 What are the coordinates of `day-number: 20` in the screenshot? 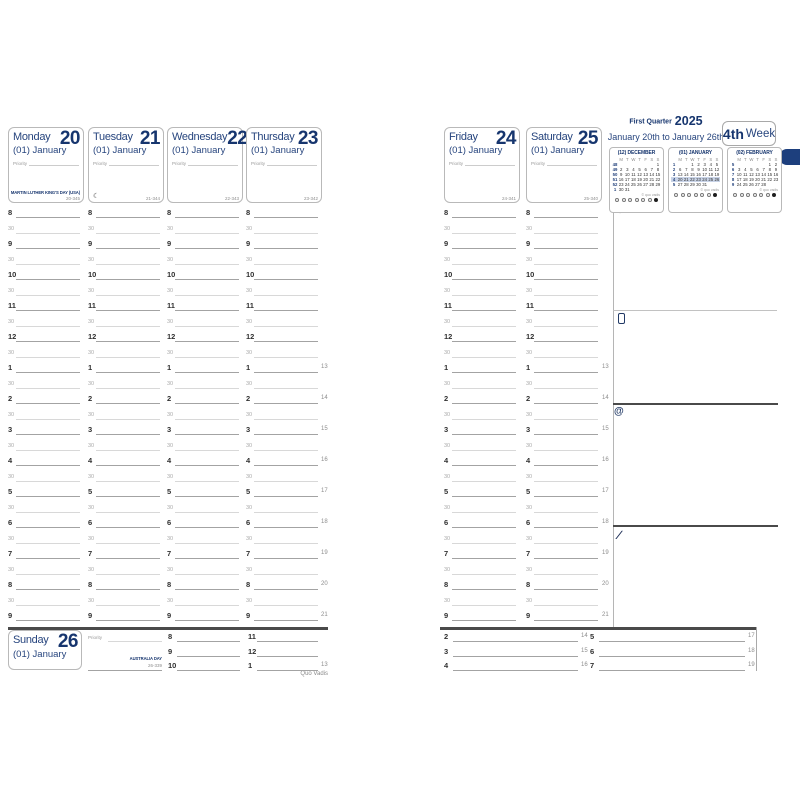 It's located at (70, 138).